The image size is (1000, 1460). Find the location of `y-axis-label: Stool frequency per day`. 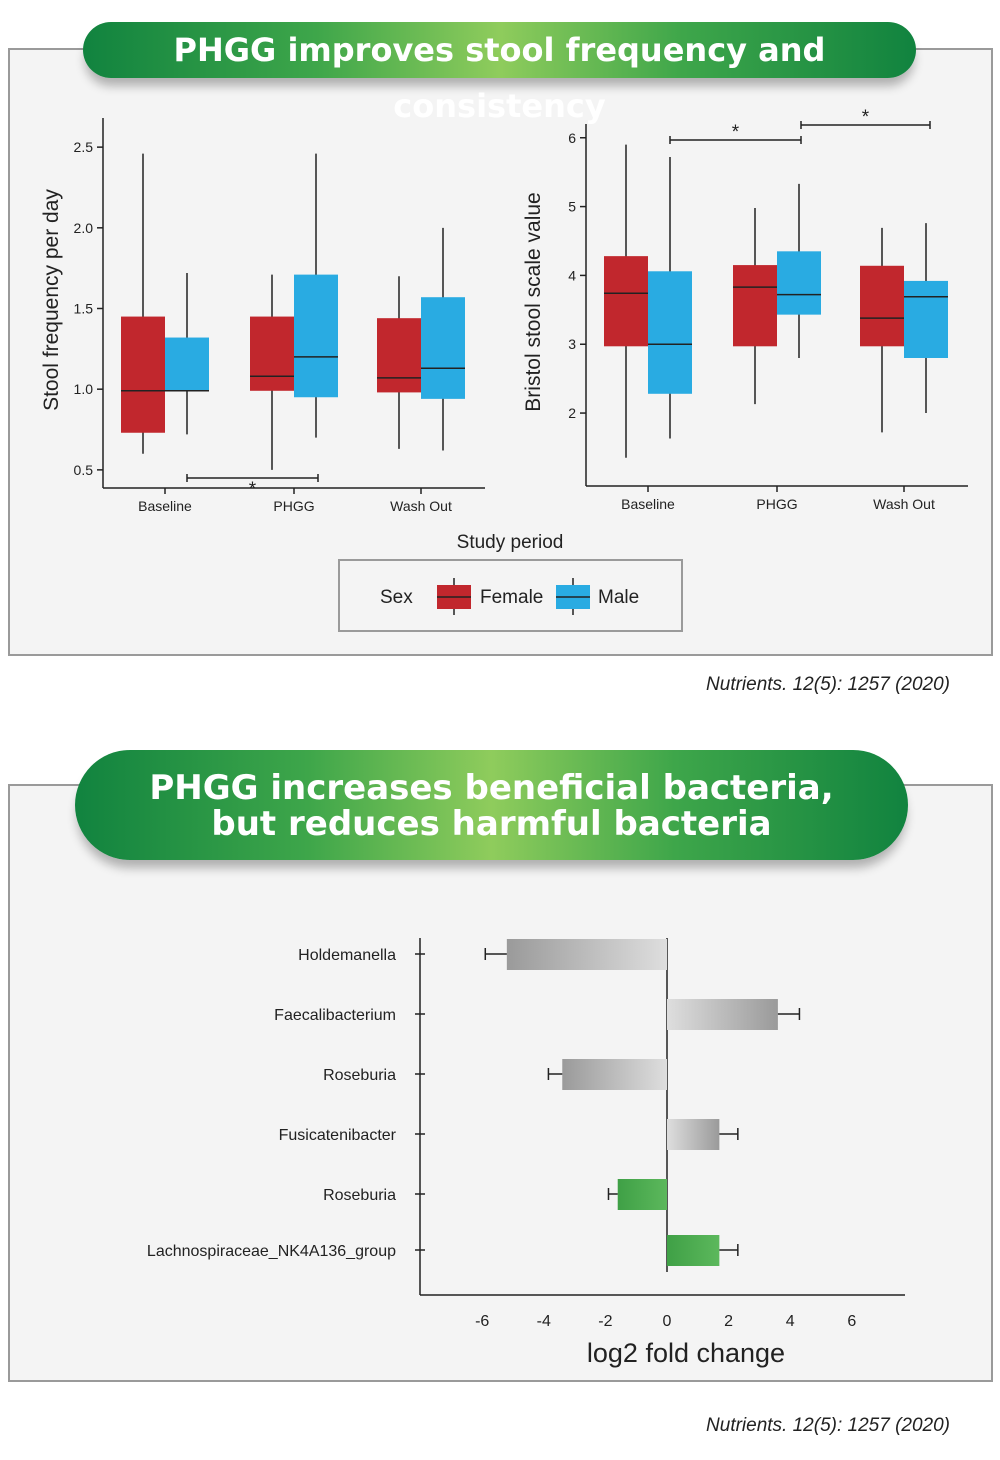

y-axis-label: Stool frequency per day is located at coordinates (51, 300).